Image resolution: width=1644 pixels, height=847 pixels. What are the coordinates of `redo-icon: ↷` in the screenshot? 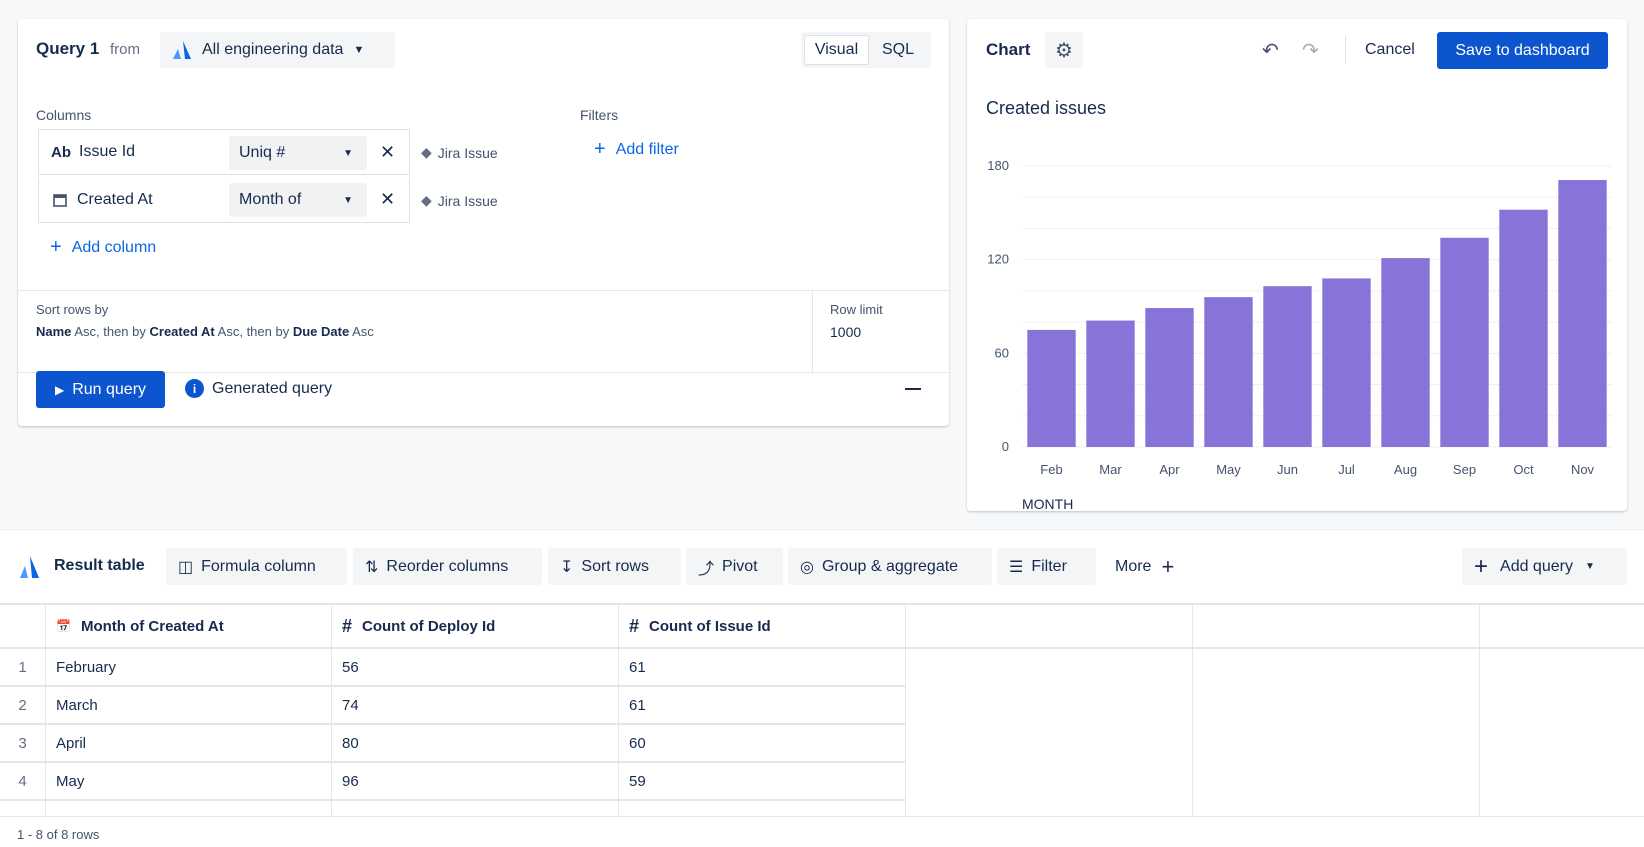 It's located at (1310, 51).